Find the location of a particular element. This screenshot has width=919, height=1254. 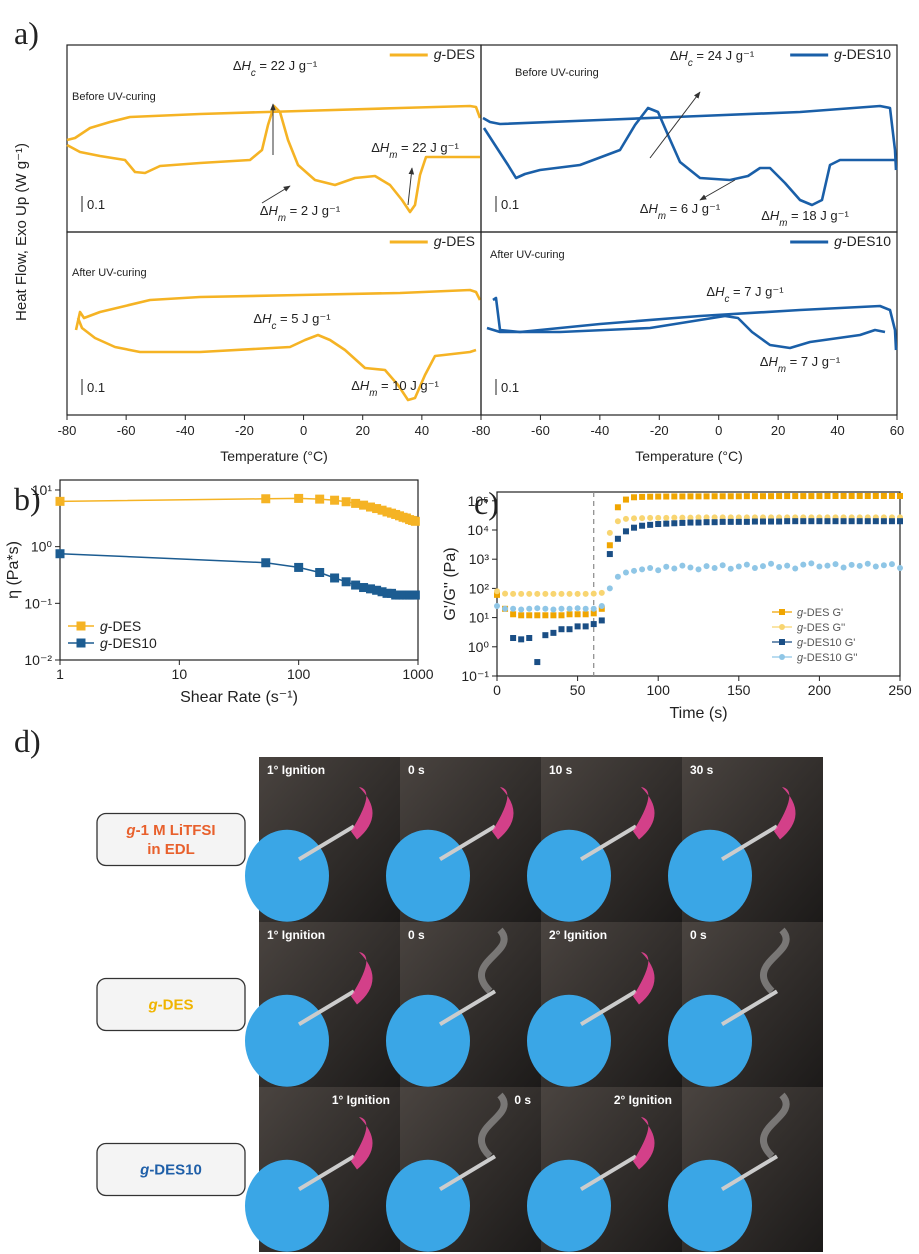

x-tick-label: -40 is located at coordinates (185, 430).